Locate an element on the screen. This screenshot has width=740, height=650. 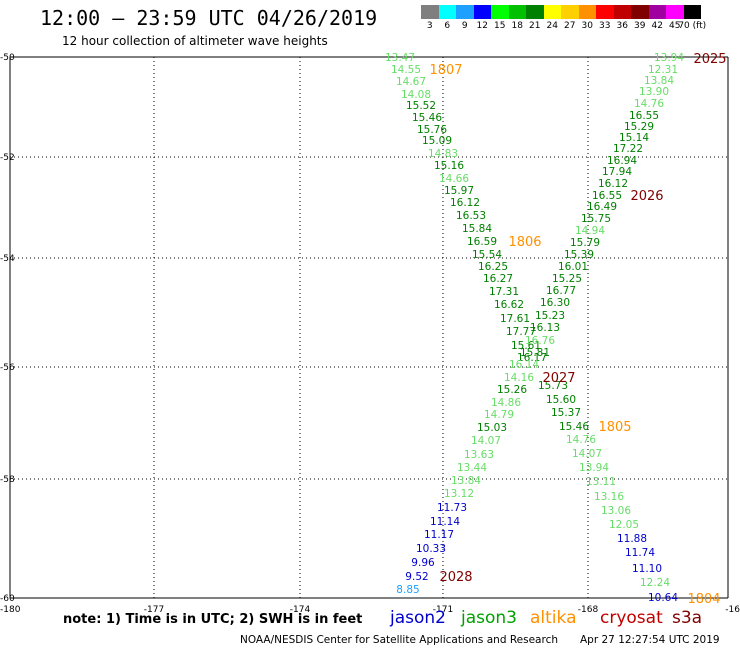
legend-bin: 21 is located at coordinates (535, 18).